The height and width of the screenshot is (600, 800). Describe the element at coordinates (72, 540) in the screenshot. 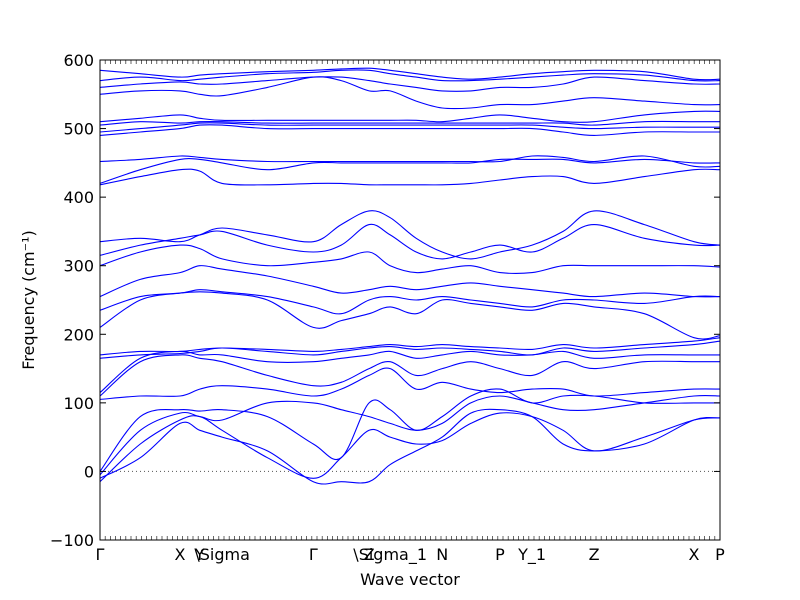

I see `y-tick-label: −100` at that location.